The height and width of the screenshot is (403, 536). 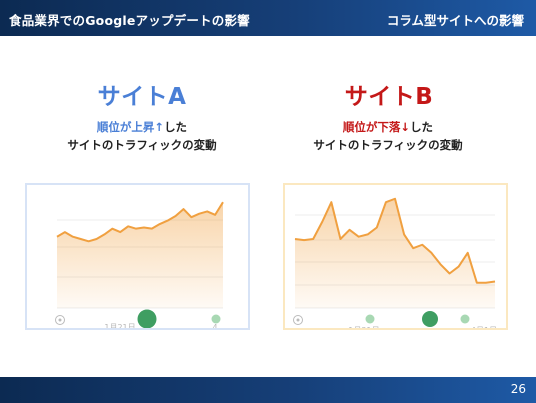 What do you see at coordinates (455, 20) in the screenshot?
I see `section-label: コラム型サイトへの影響` at bounding box center [455, 20].